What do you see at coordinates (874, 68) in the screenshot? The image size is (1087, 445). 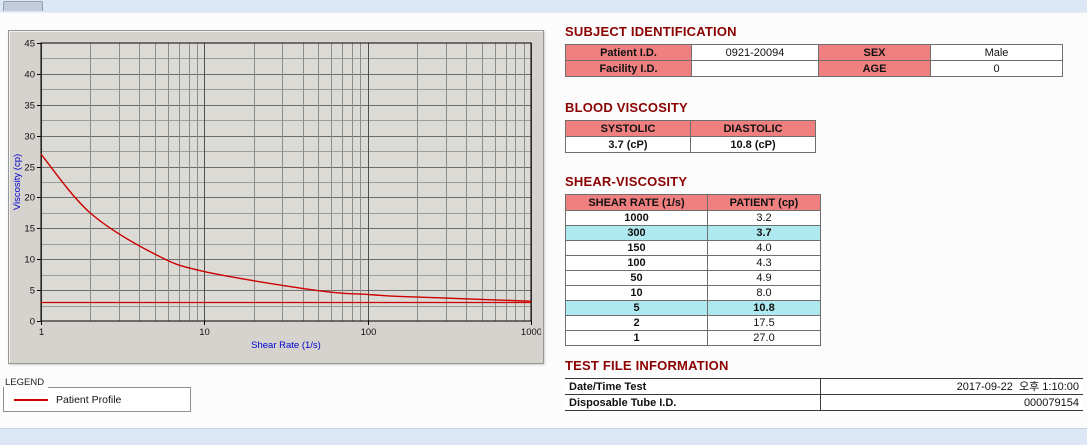 I see `field-label: AGE` at bounding box center [874, 68].